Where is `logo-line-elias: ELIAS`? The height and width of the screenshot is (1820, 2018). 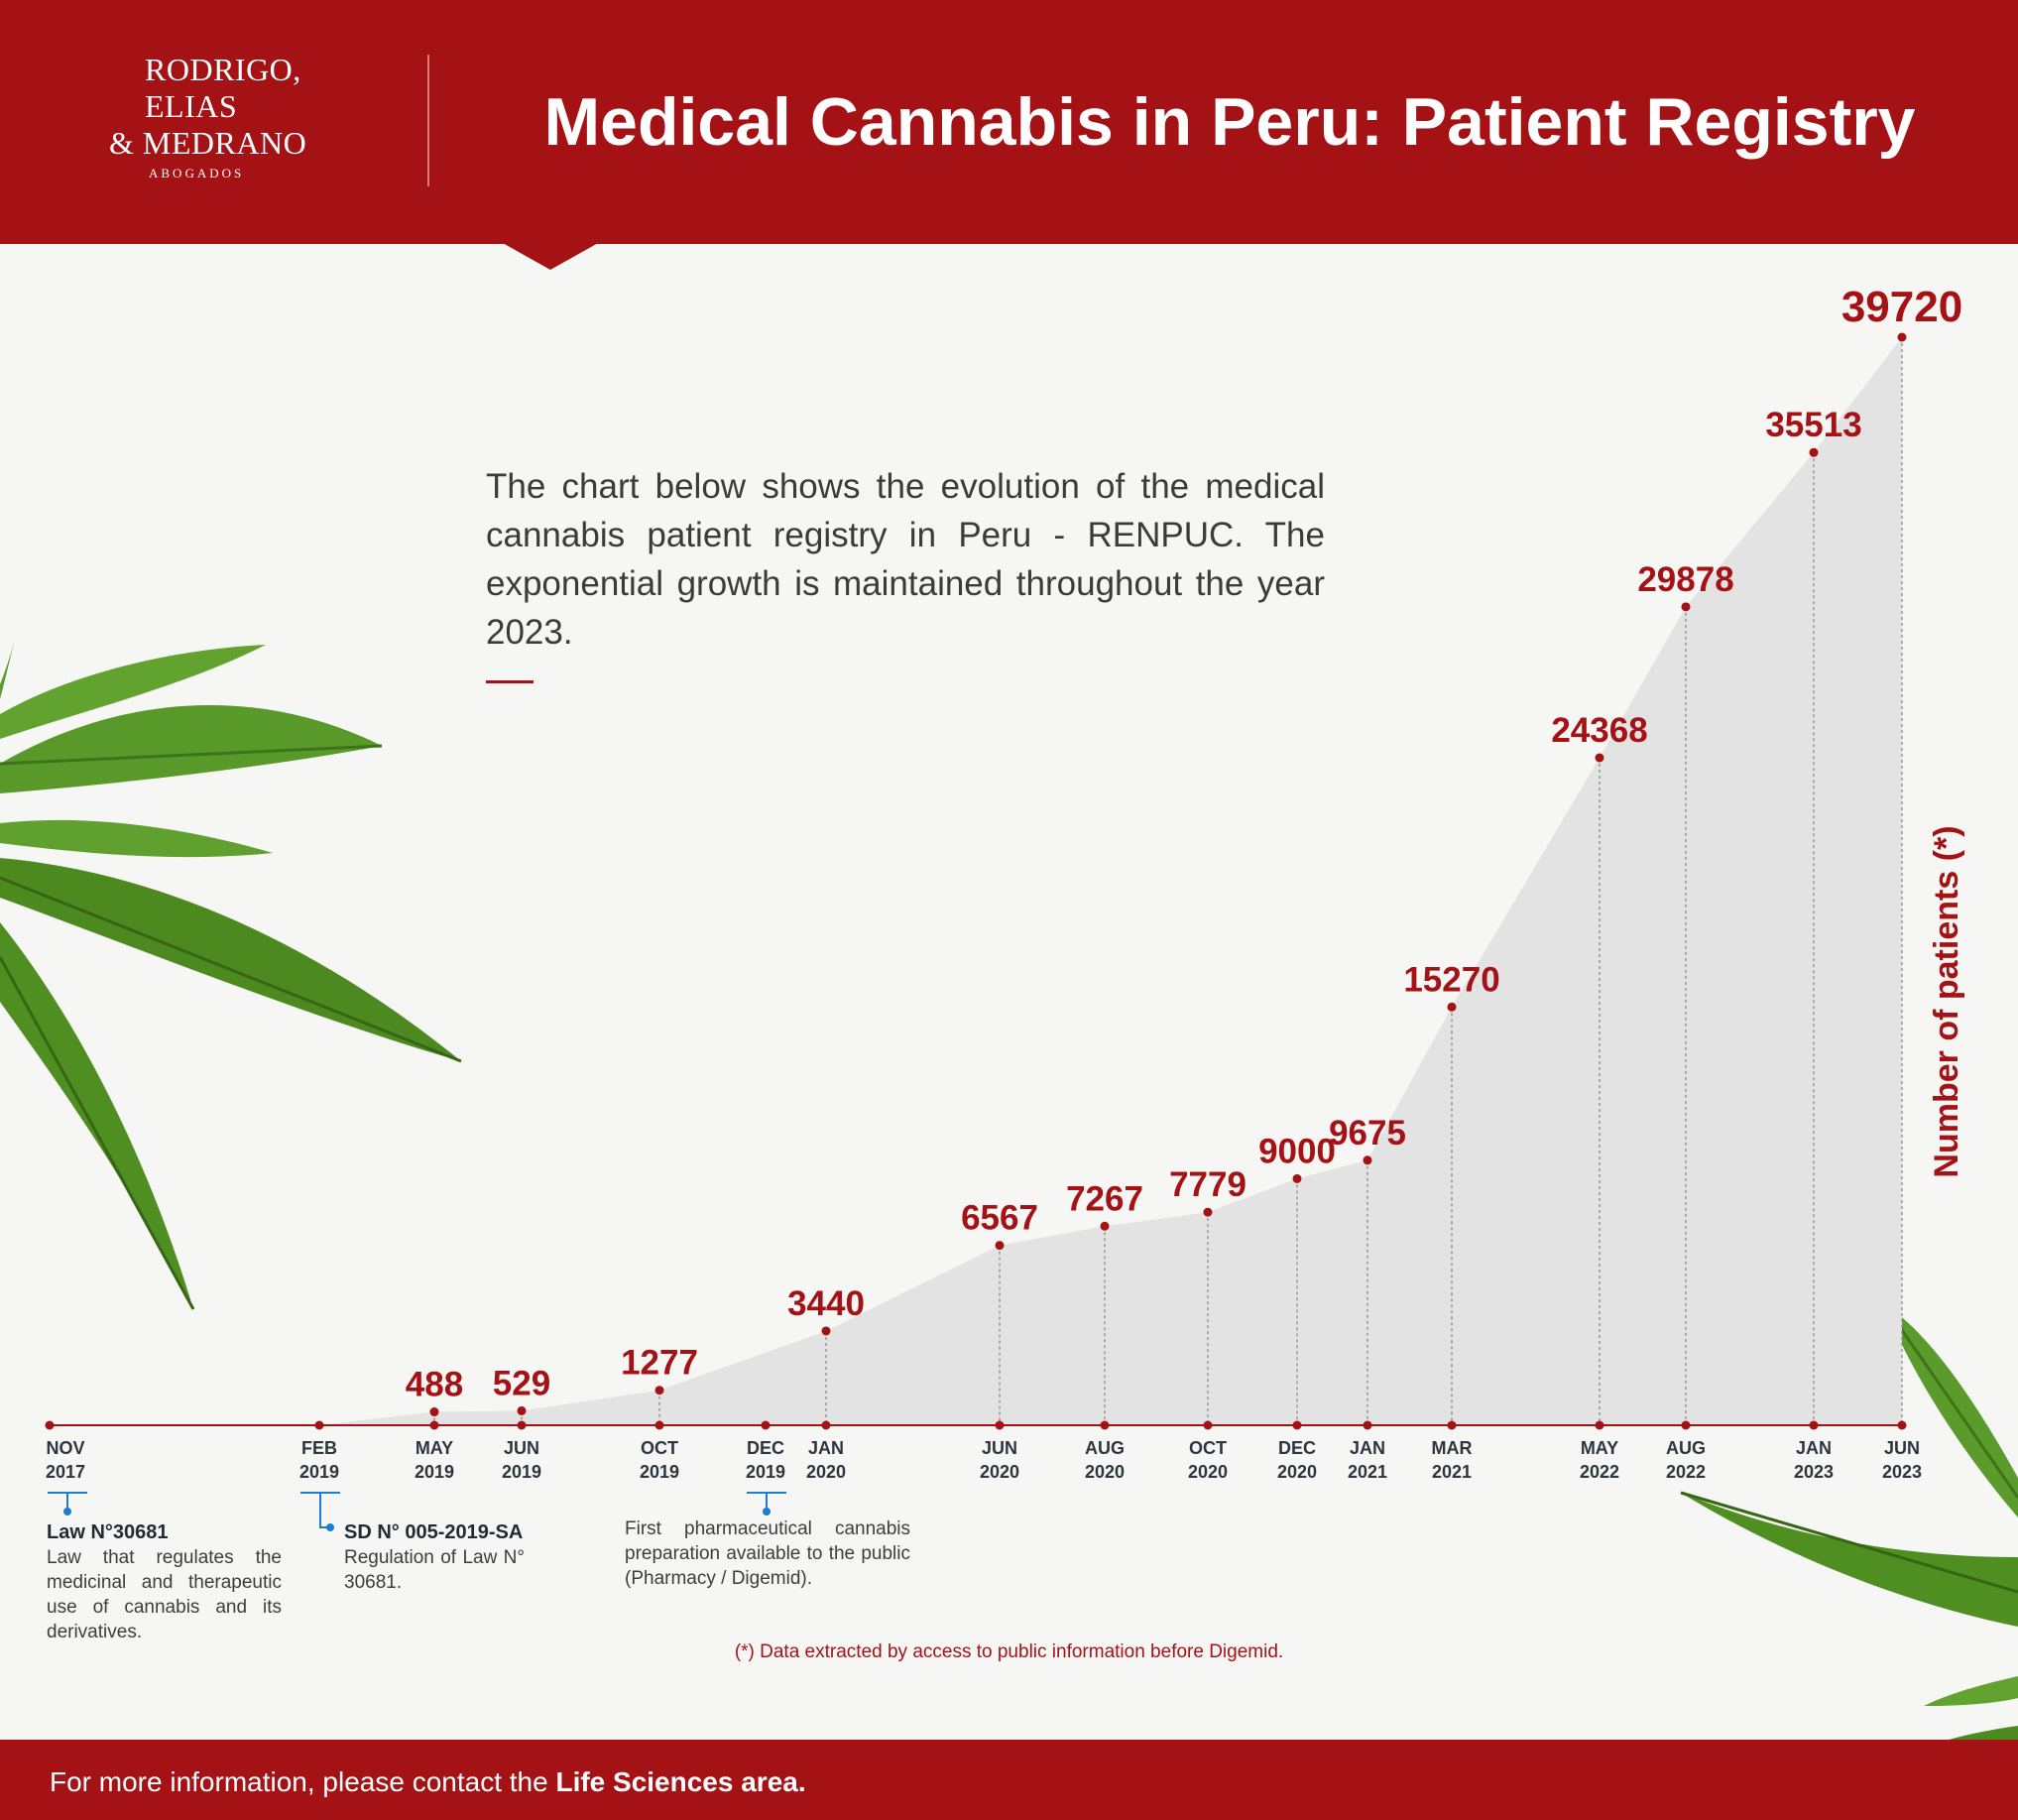 logo-line-elias: ELIAS is located at coordinates (191, 106).